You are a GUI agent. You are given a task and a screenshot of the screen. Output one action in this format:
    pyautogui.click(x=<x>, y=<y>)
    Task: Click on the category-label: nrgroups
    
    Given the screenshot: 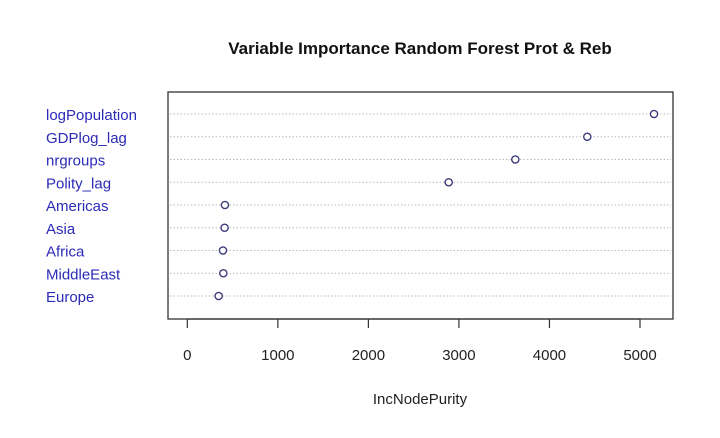 What is the action you would take?
    pyautogui.click(x=75, y=161)
    